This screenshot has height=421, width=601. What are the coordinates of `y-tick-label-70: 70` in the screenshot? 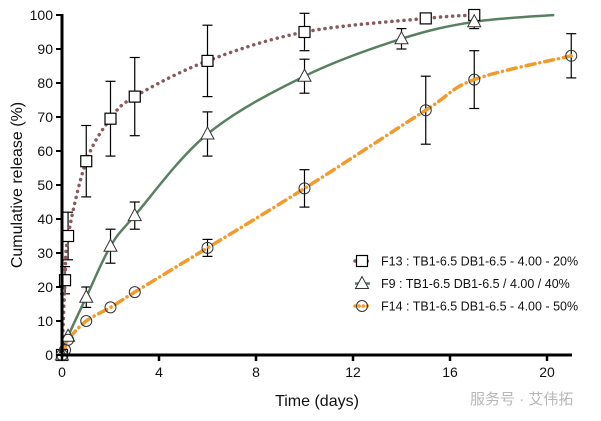 It's located at (45, 117).